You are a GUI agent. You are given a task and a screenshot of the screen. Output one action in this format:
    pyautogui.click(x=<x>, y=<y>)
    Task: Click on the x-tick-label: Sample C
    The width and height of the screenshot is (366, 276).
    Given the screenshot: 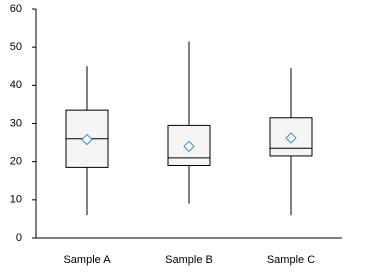 What is the action you would take?
    pyautogui.click(x=291, y=260)
    